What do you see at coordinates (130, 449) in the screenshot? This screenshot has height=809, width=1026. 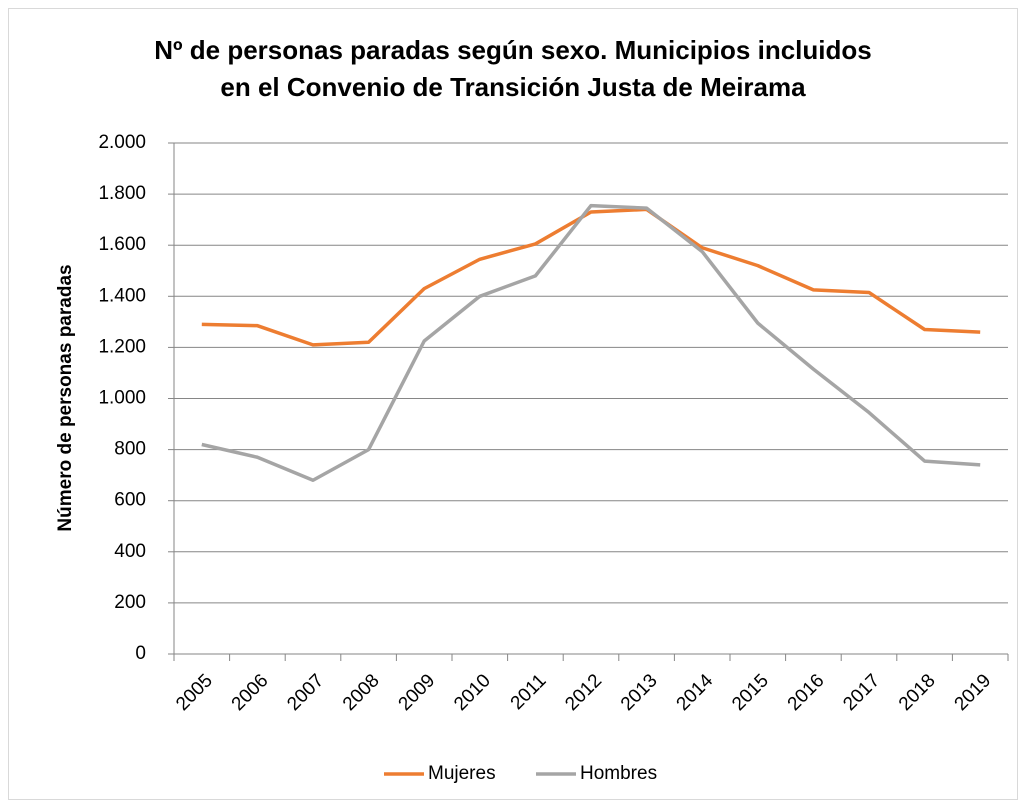 I see `y-tick-label: 800` at bounding box center [130, 449].